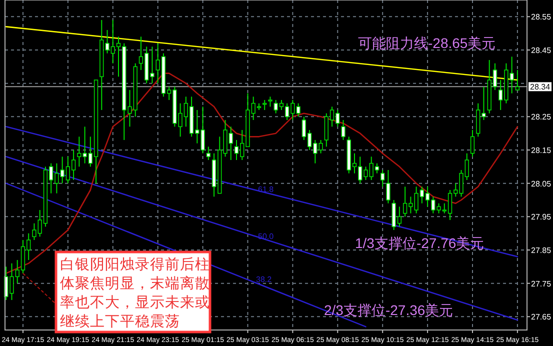 The height and width of the screenshot is (346, 553). Describe the element at coordinates (135, 293) in the screenshot. I see `annotation: 白银阴阳烛录得前后柱体聚焦明显，末端离散率也不大，显示未来或继续上下平稳震荡` at that location.